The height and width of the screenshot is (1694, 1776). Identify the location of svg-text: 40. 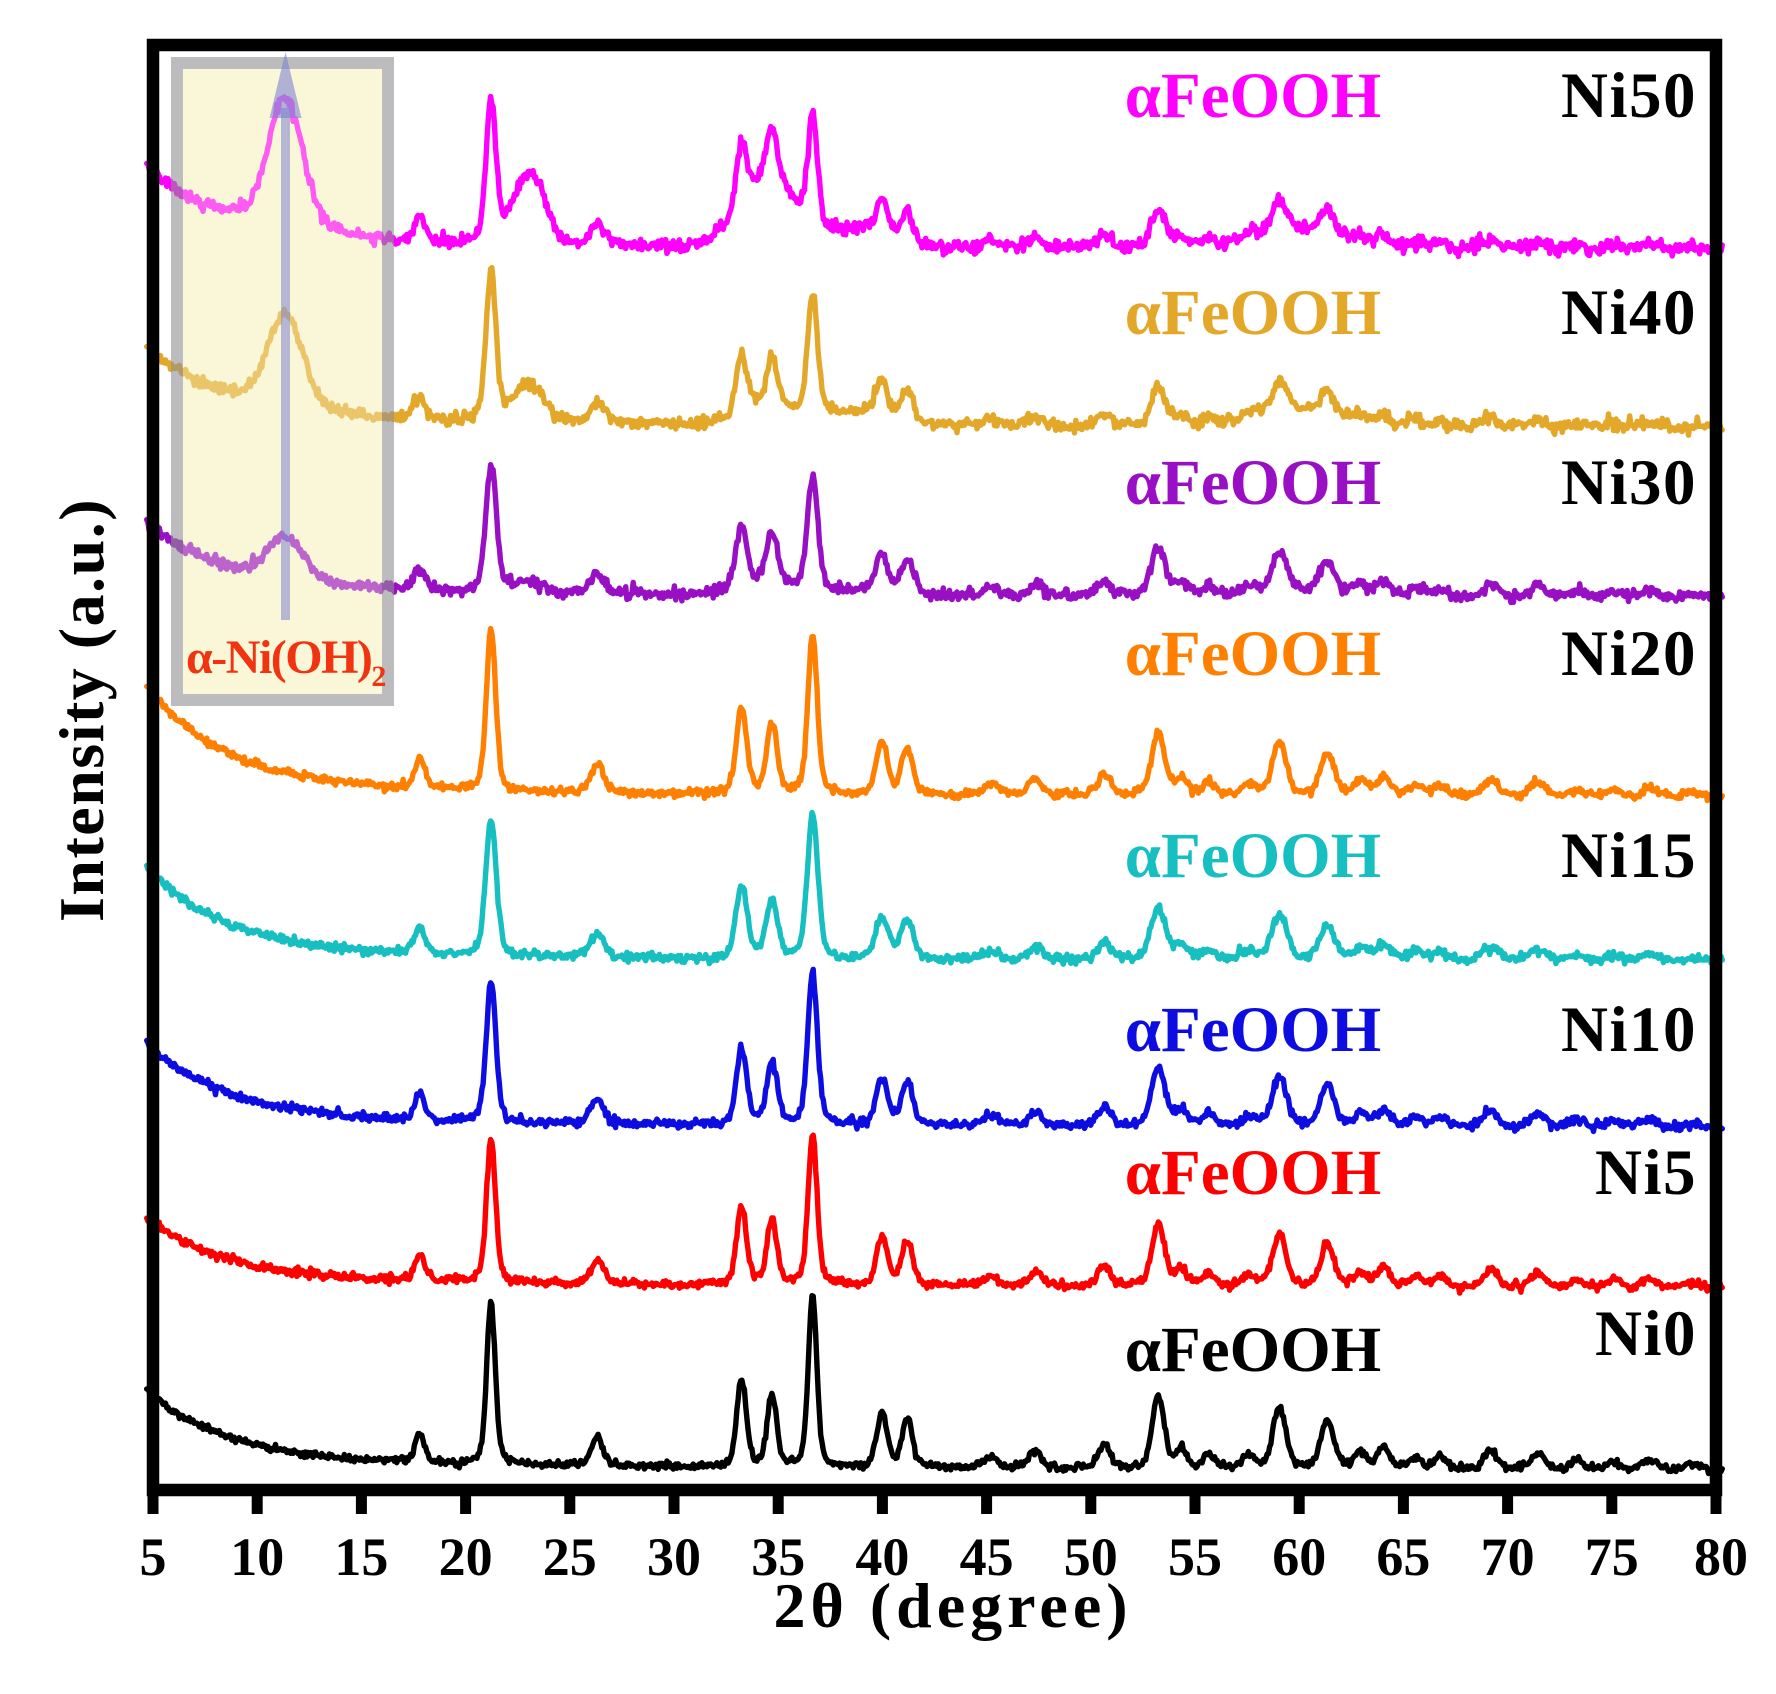
(882, 1557).